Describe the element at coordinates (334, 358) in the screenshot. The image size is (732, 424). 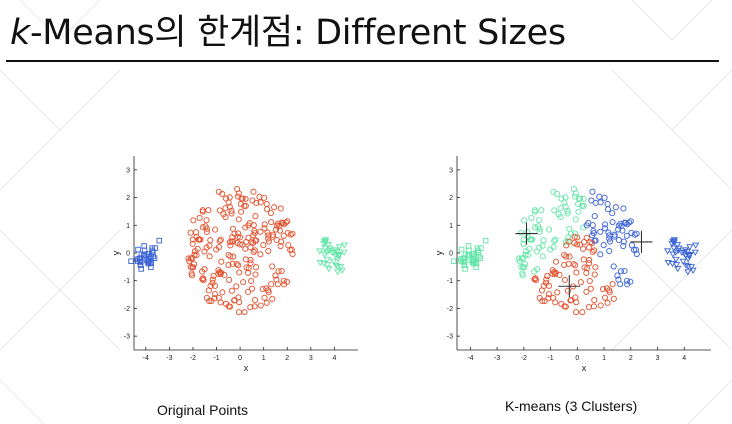
I see `x-tick-label: 4` at that location.